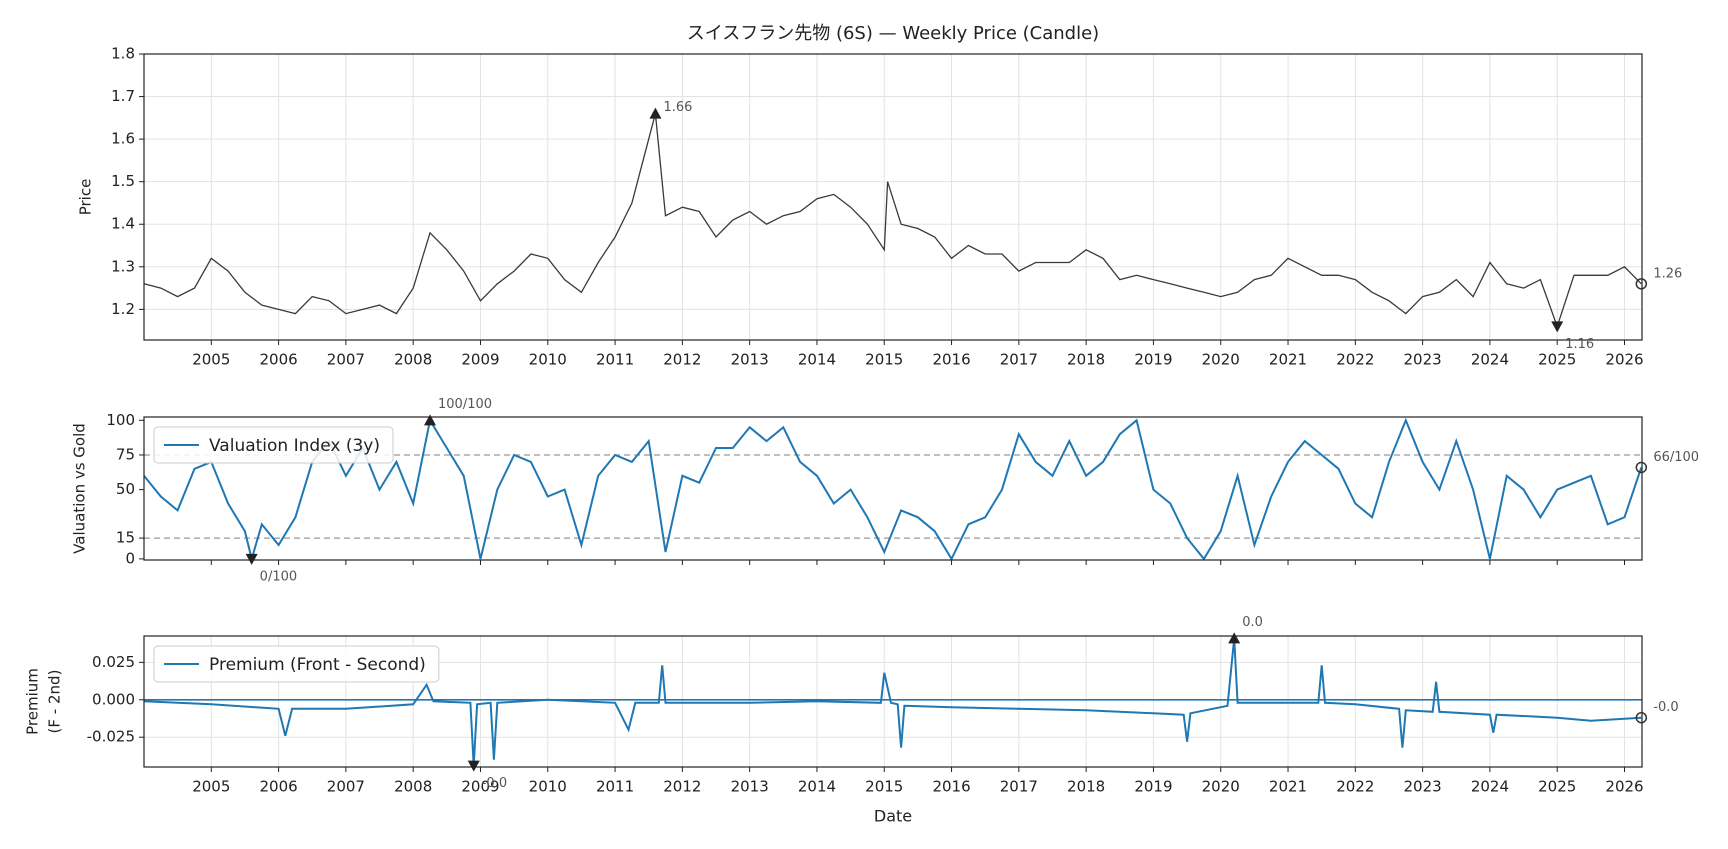  I want to click on y-axis-label: Premium, so click(33, 701).